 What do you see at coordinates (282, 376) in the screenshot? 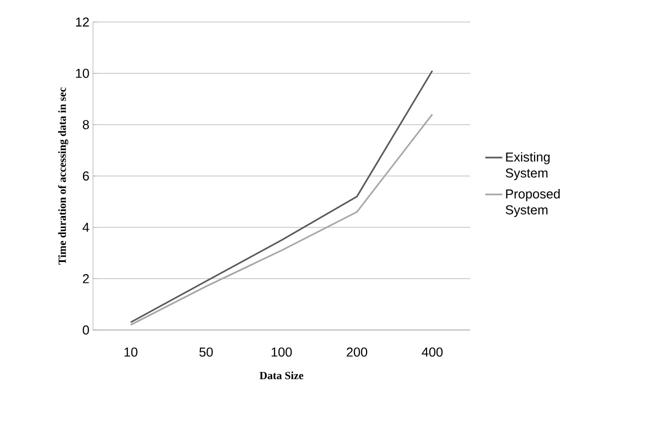
I see `x-axis-title: Data Size` at bounding box center [282, 376].